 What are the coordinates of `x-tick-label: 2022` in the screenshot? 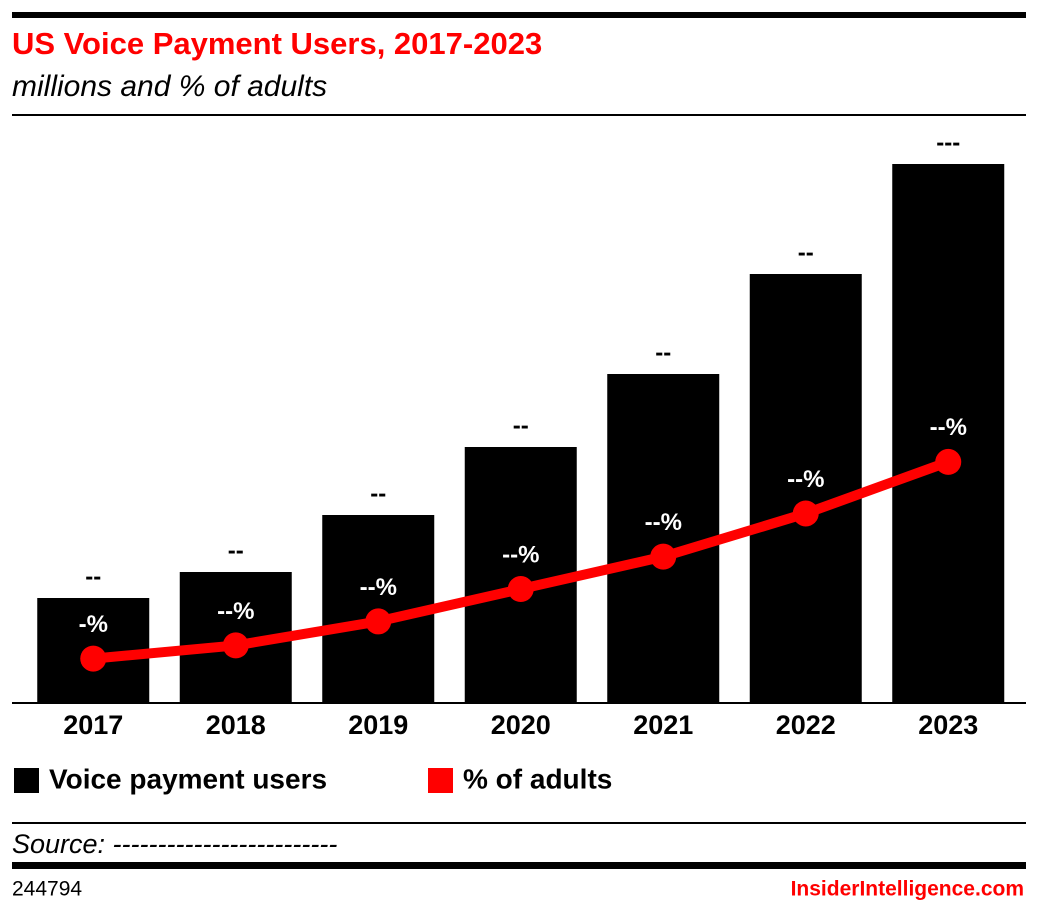 It's located at (806, 725).